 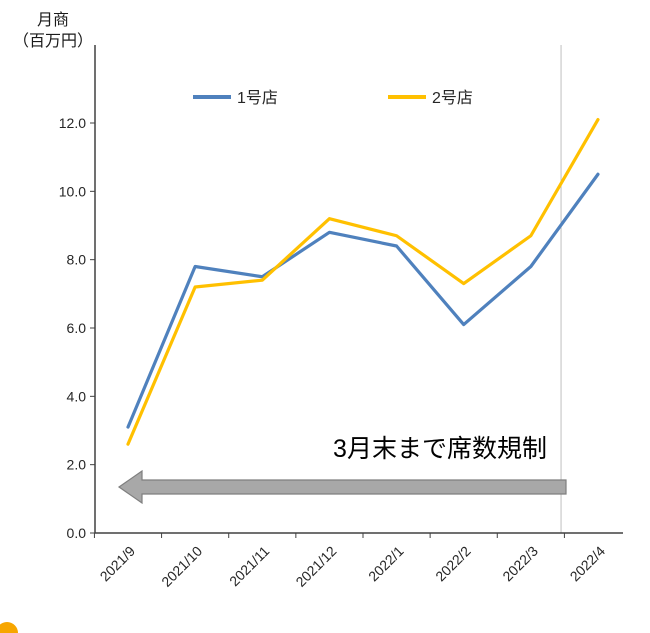 I want to click on y-axis-title-line1: 月商, so click(x=53, y=20).